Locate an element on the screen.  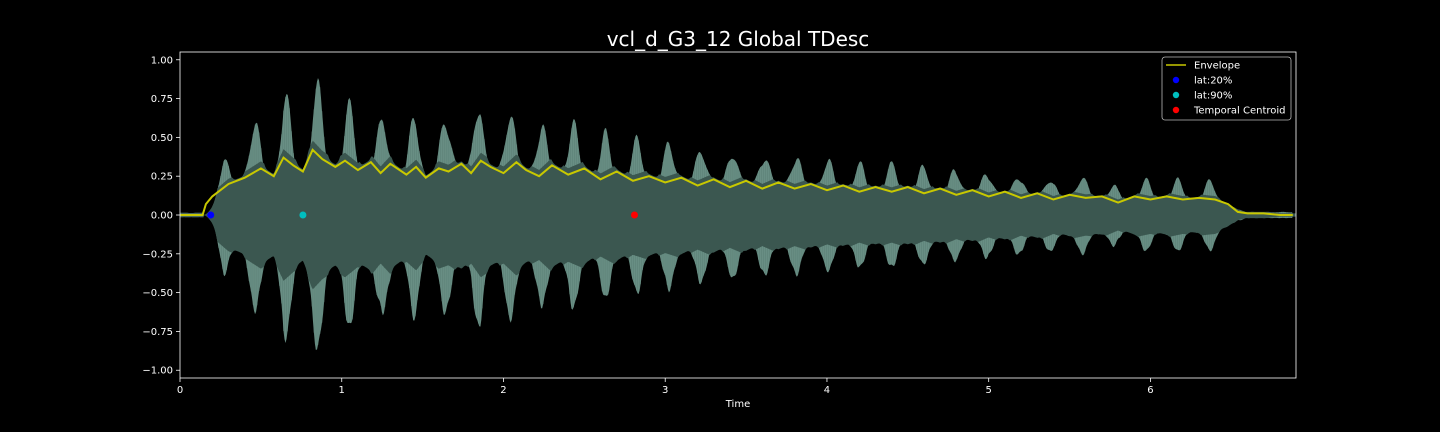
lat-90-marker is located at coordinates (303, 215).